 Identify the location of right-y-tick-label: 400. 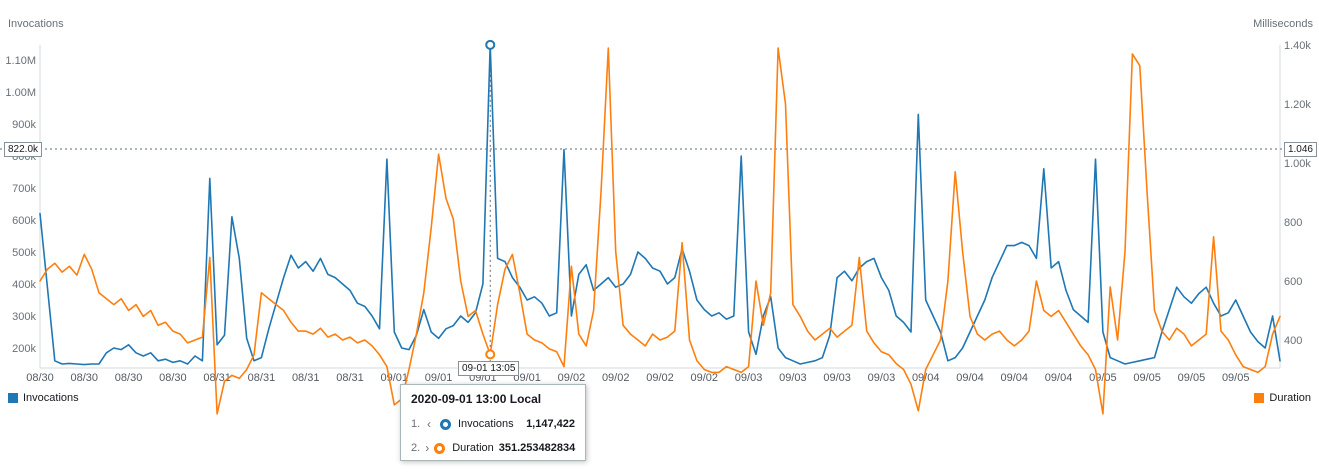
(1293, 341).